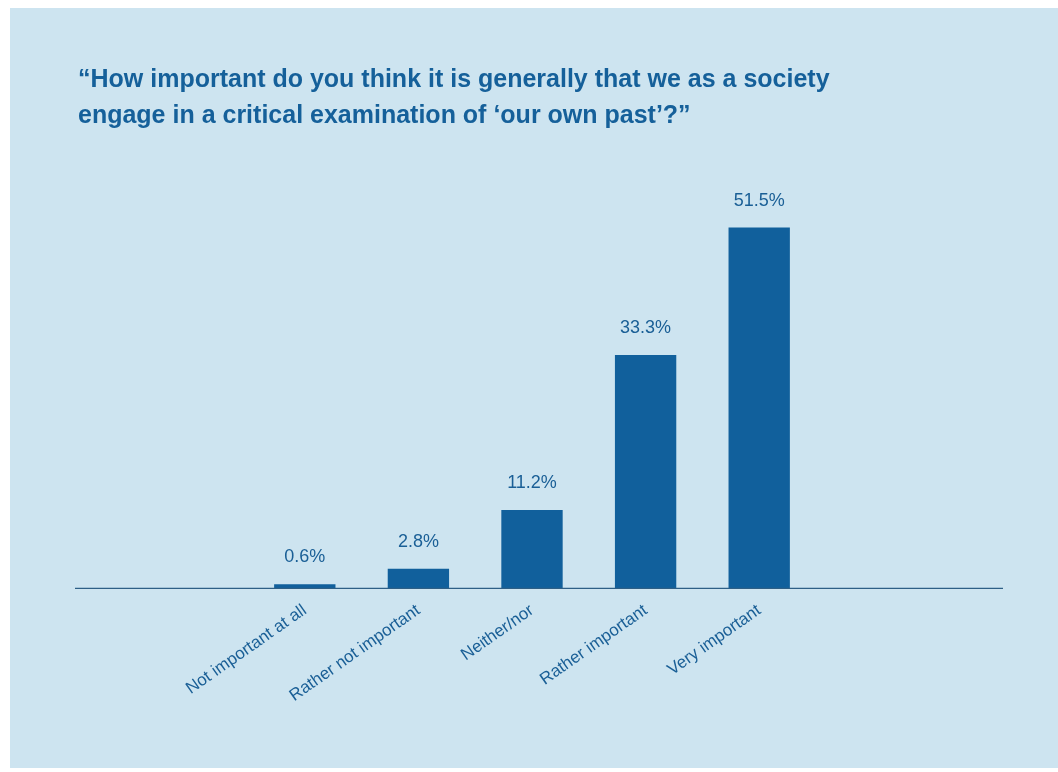 The image size is (1058, 772). What do you see at coordinates (532, 481) in the screenshot?
I see `data-label: 11.2%` at bounding box center [532, 481].